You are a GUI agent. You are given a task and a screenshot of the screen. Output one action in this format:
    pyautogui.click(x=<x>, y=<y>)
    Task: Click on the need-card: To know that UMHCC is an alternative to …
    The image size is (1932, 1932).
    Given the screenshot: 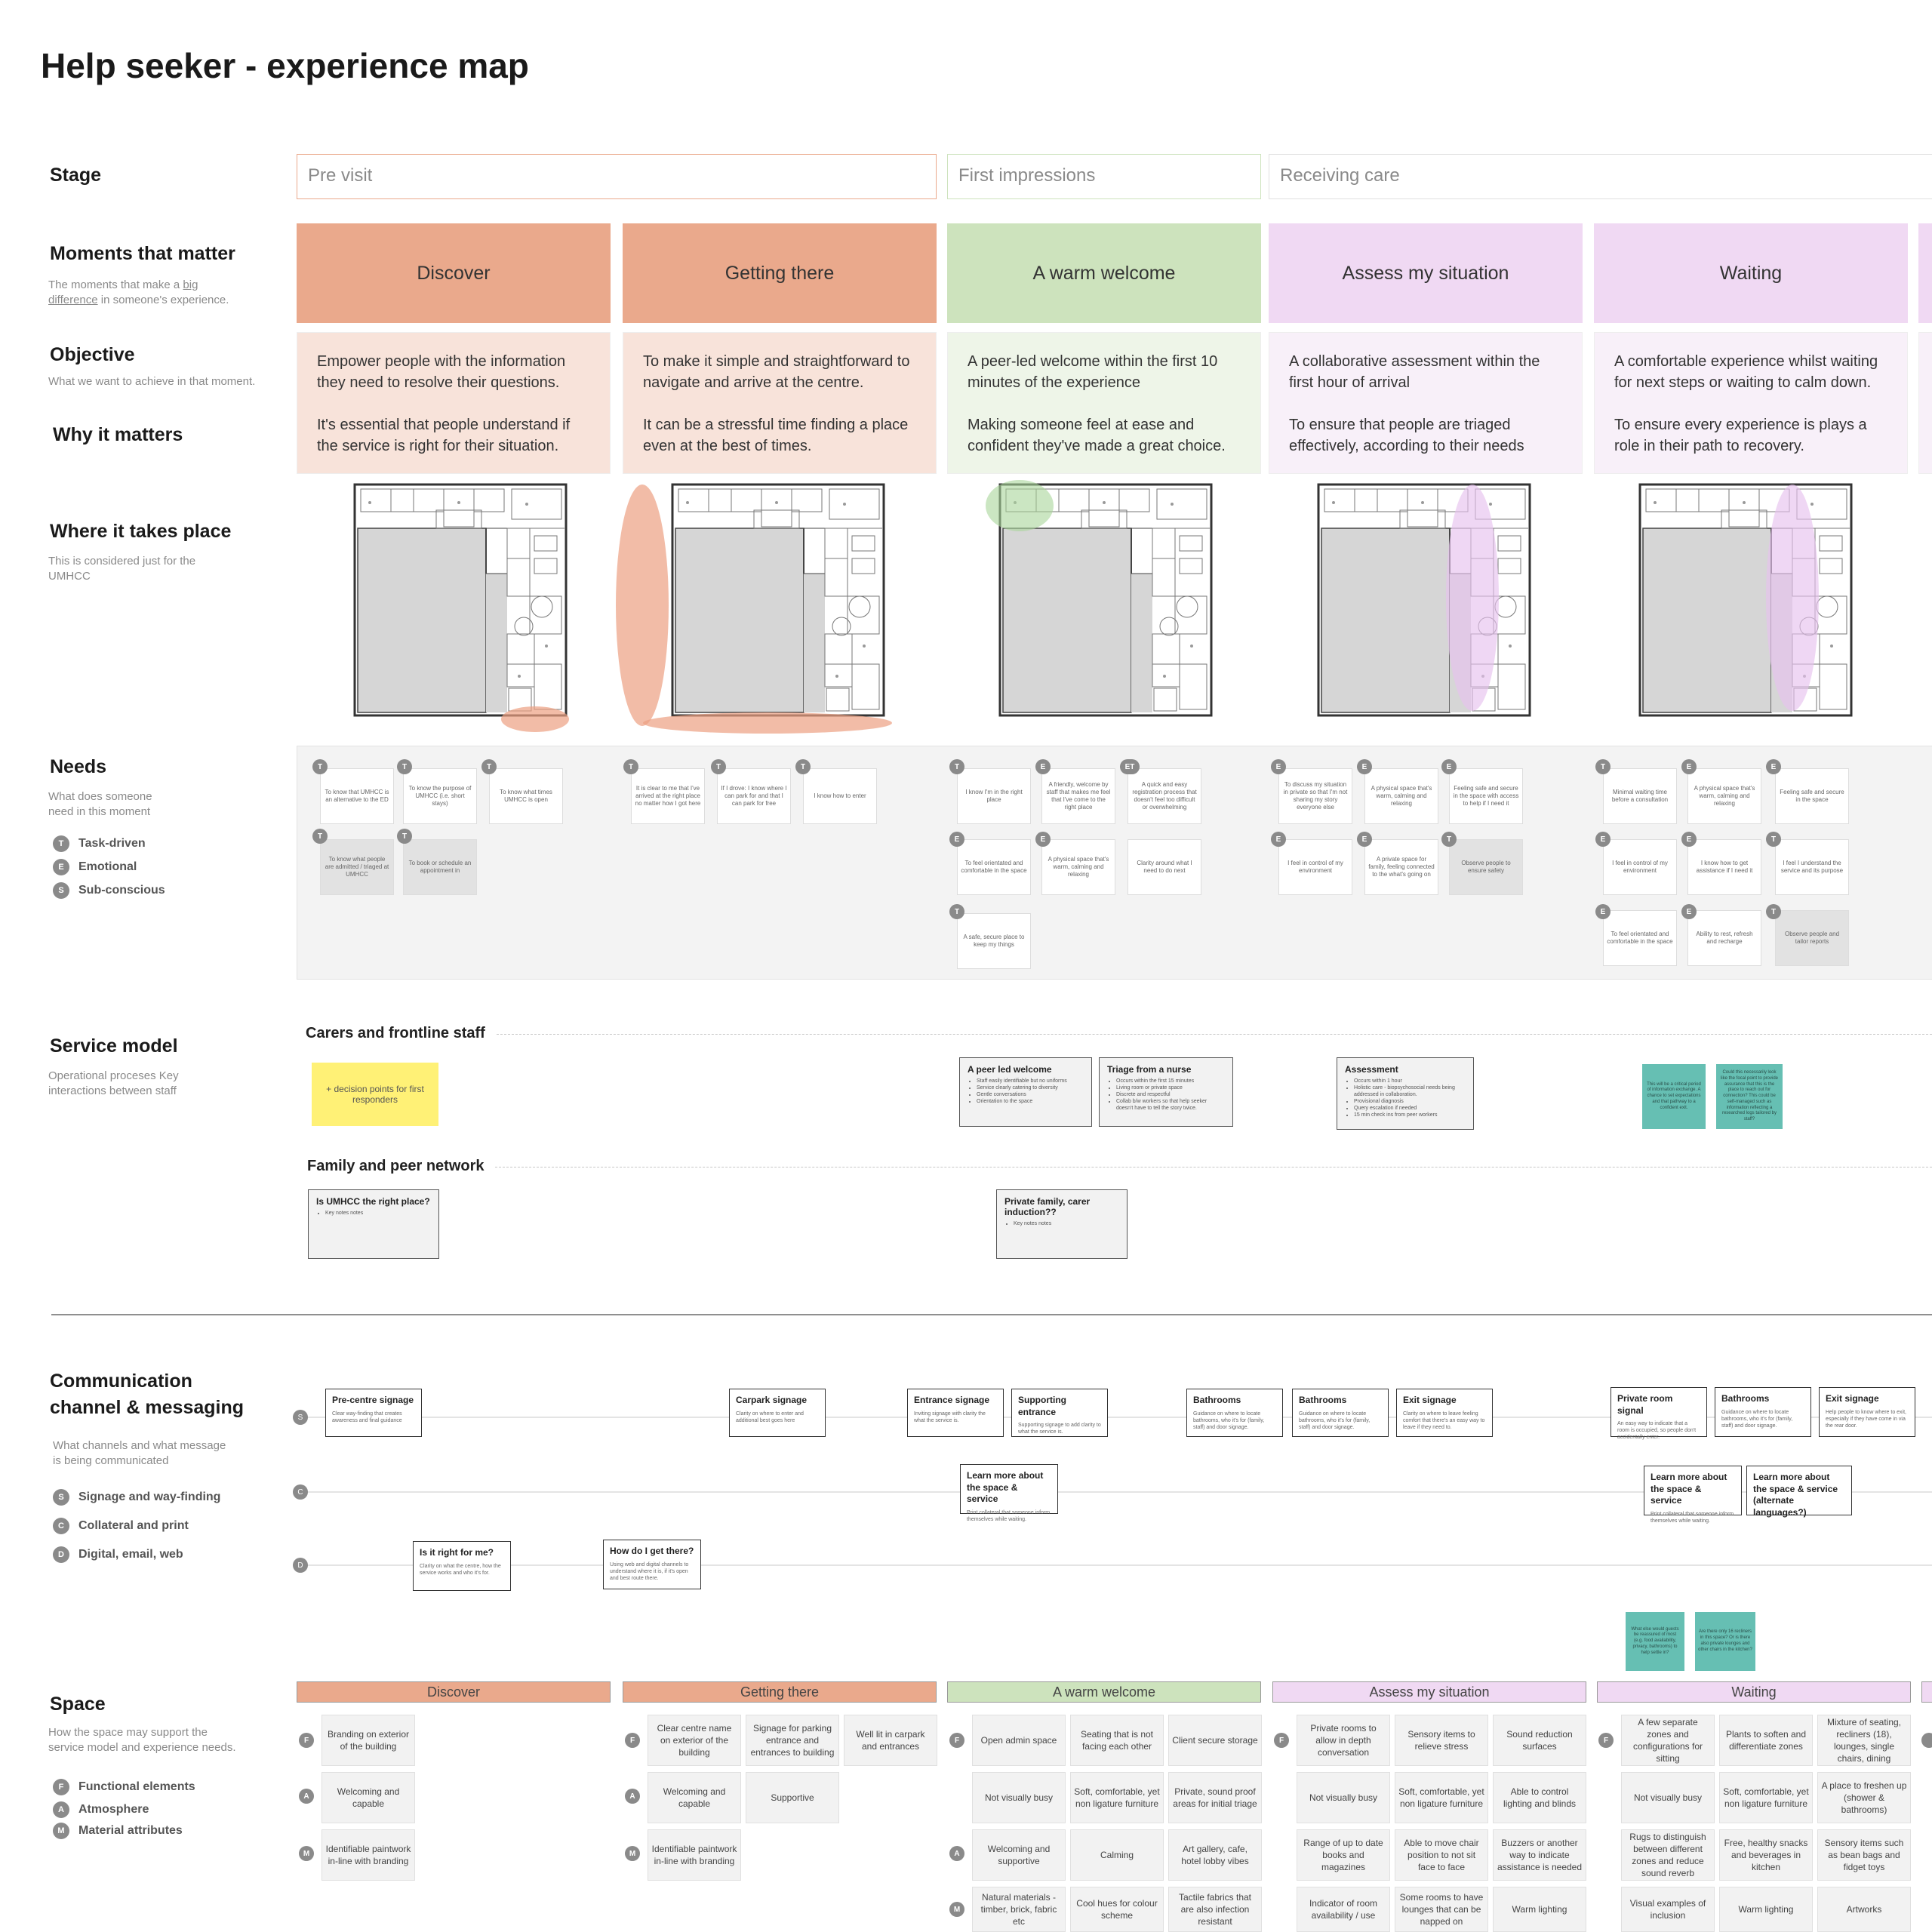 What is the action you would take?
    pyautogui.click(x=357, y=796)
    